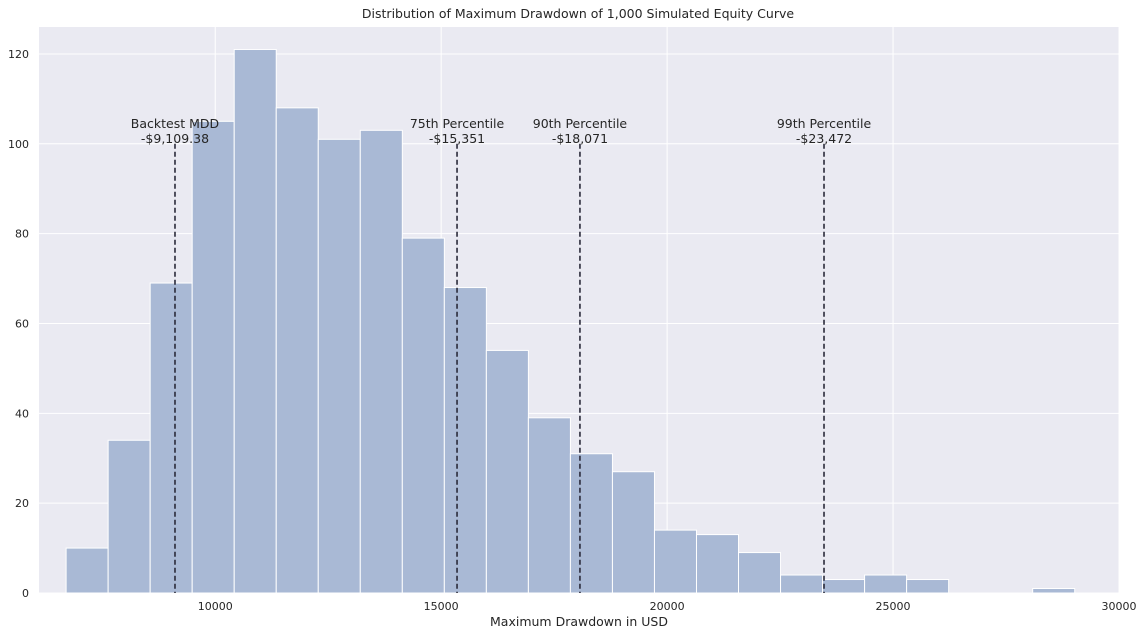 The height and width of the screenshot is (640, 1139). I want to click on y-tick-label: 0, so click(25, 593).